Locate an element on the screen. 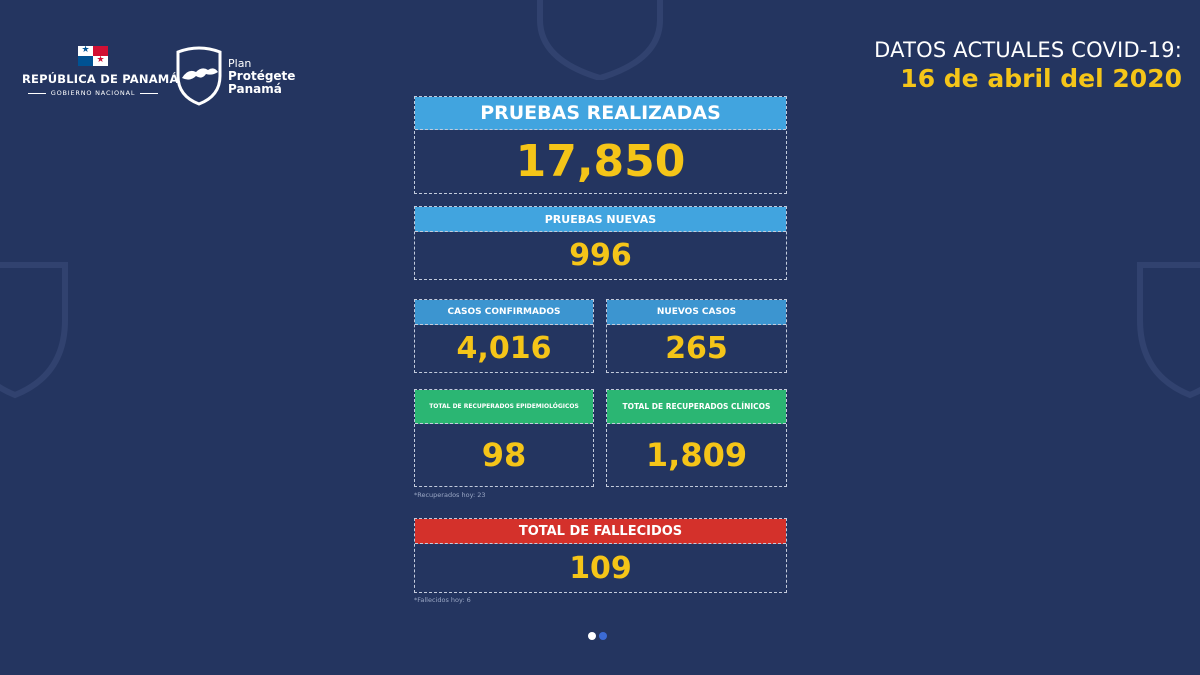  carousel-dot is located at coordinates (603, 636).